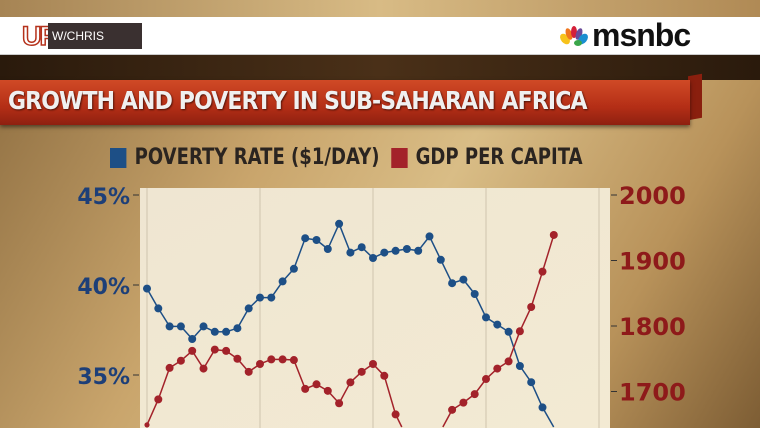 The width and height of the screenshot is (760, 428). I want to click on background-band, so click(380, 8).